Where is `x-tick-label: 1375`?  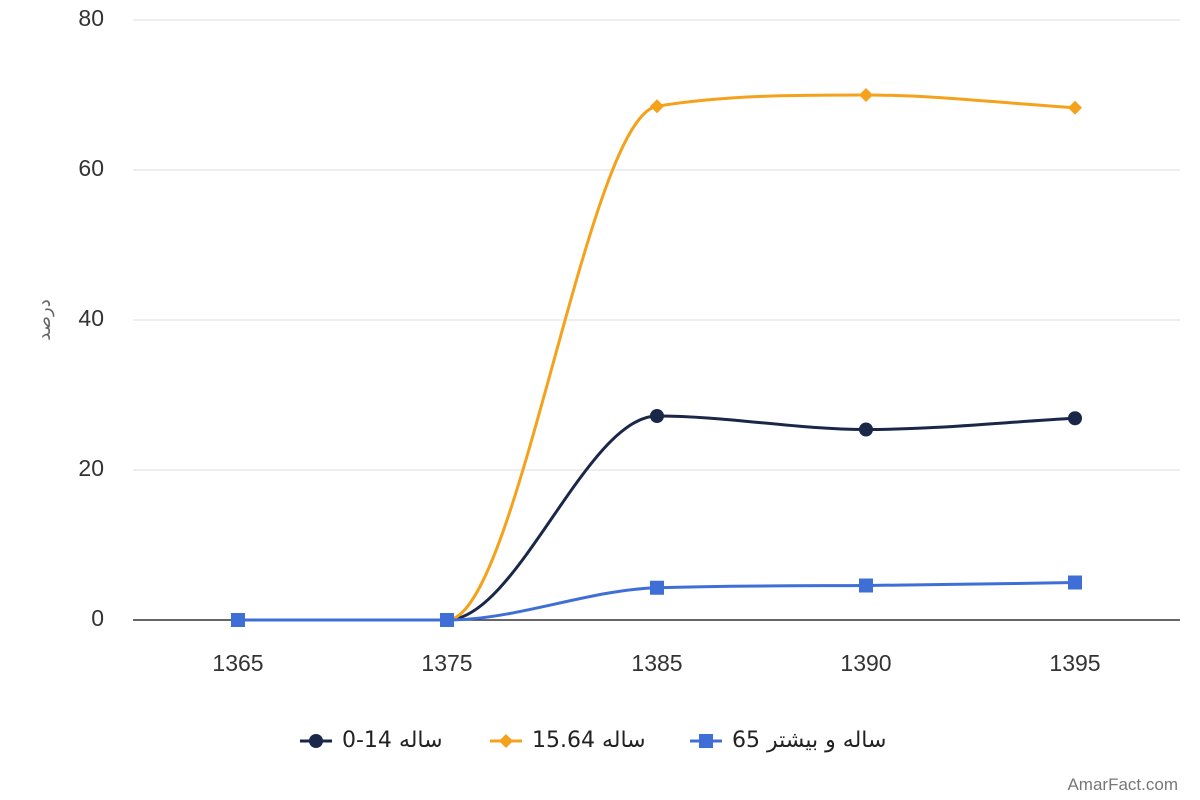 x-tick-label: 1375 is located at coordinates (446, 663).